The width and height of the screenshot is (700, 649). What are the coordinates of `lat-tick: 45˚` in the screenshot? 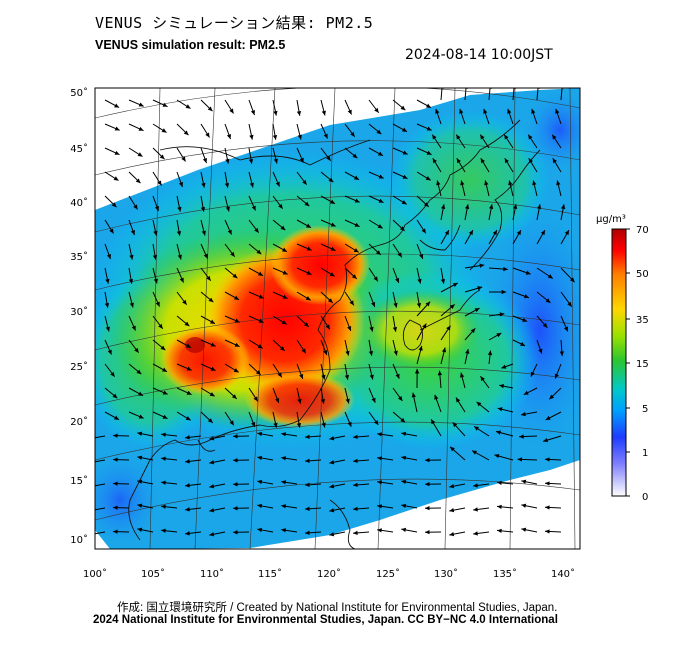 It's located at (79, 149).